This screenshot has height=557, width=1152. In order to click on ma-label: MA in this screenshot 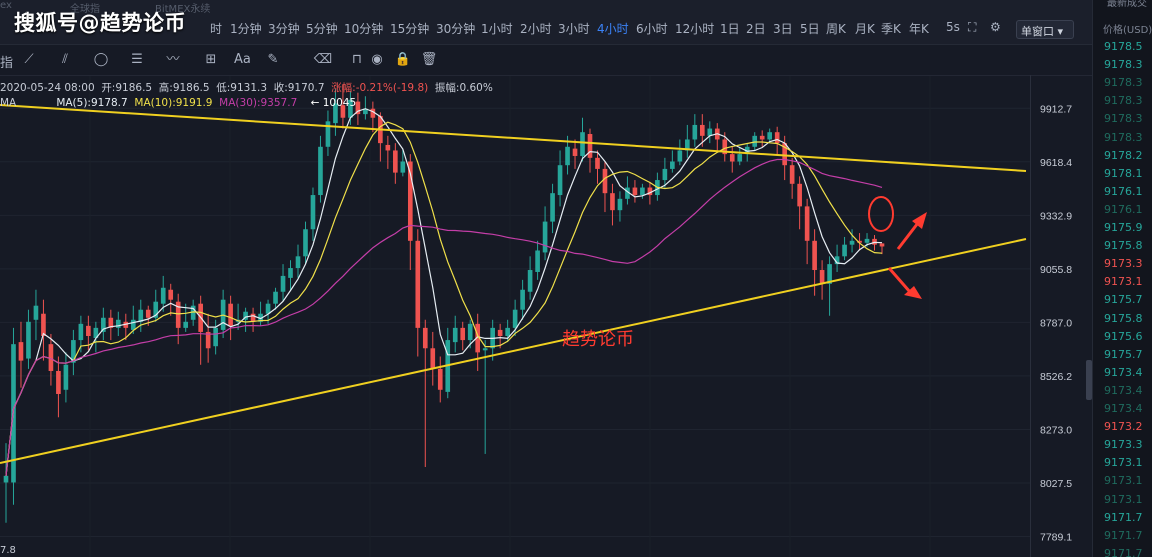, I will do `click(8, 103)`.